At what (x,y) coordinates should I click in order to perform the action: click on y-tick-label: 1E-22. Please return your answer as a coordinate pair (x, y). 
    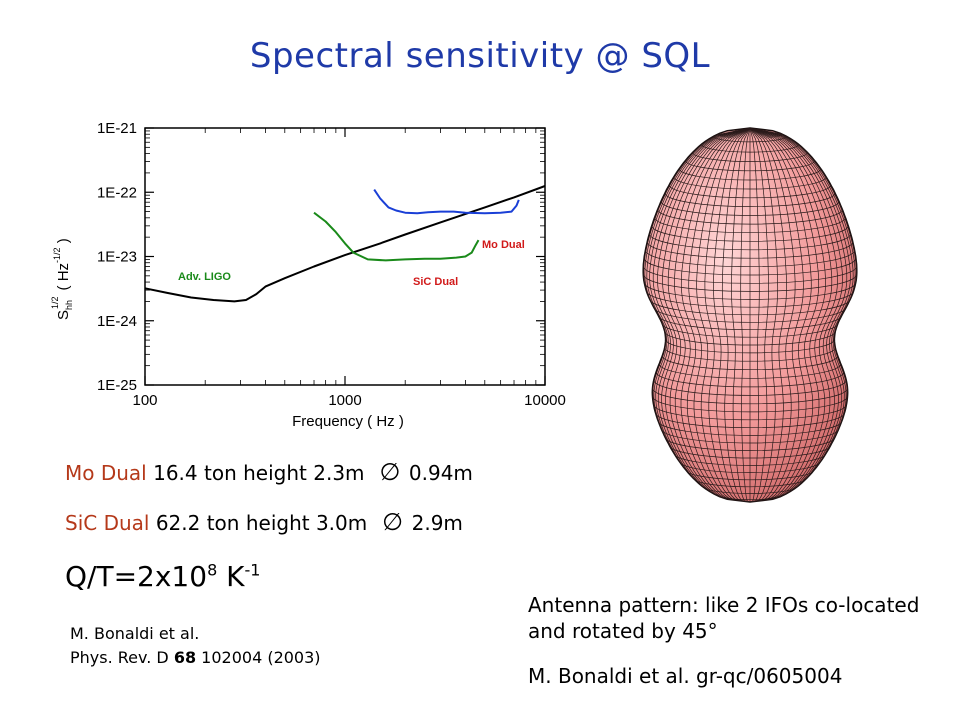
    Looking at the image, I should click on (117, 192).